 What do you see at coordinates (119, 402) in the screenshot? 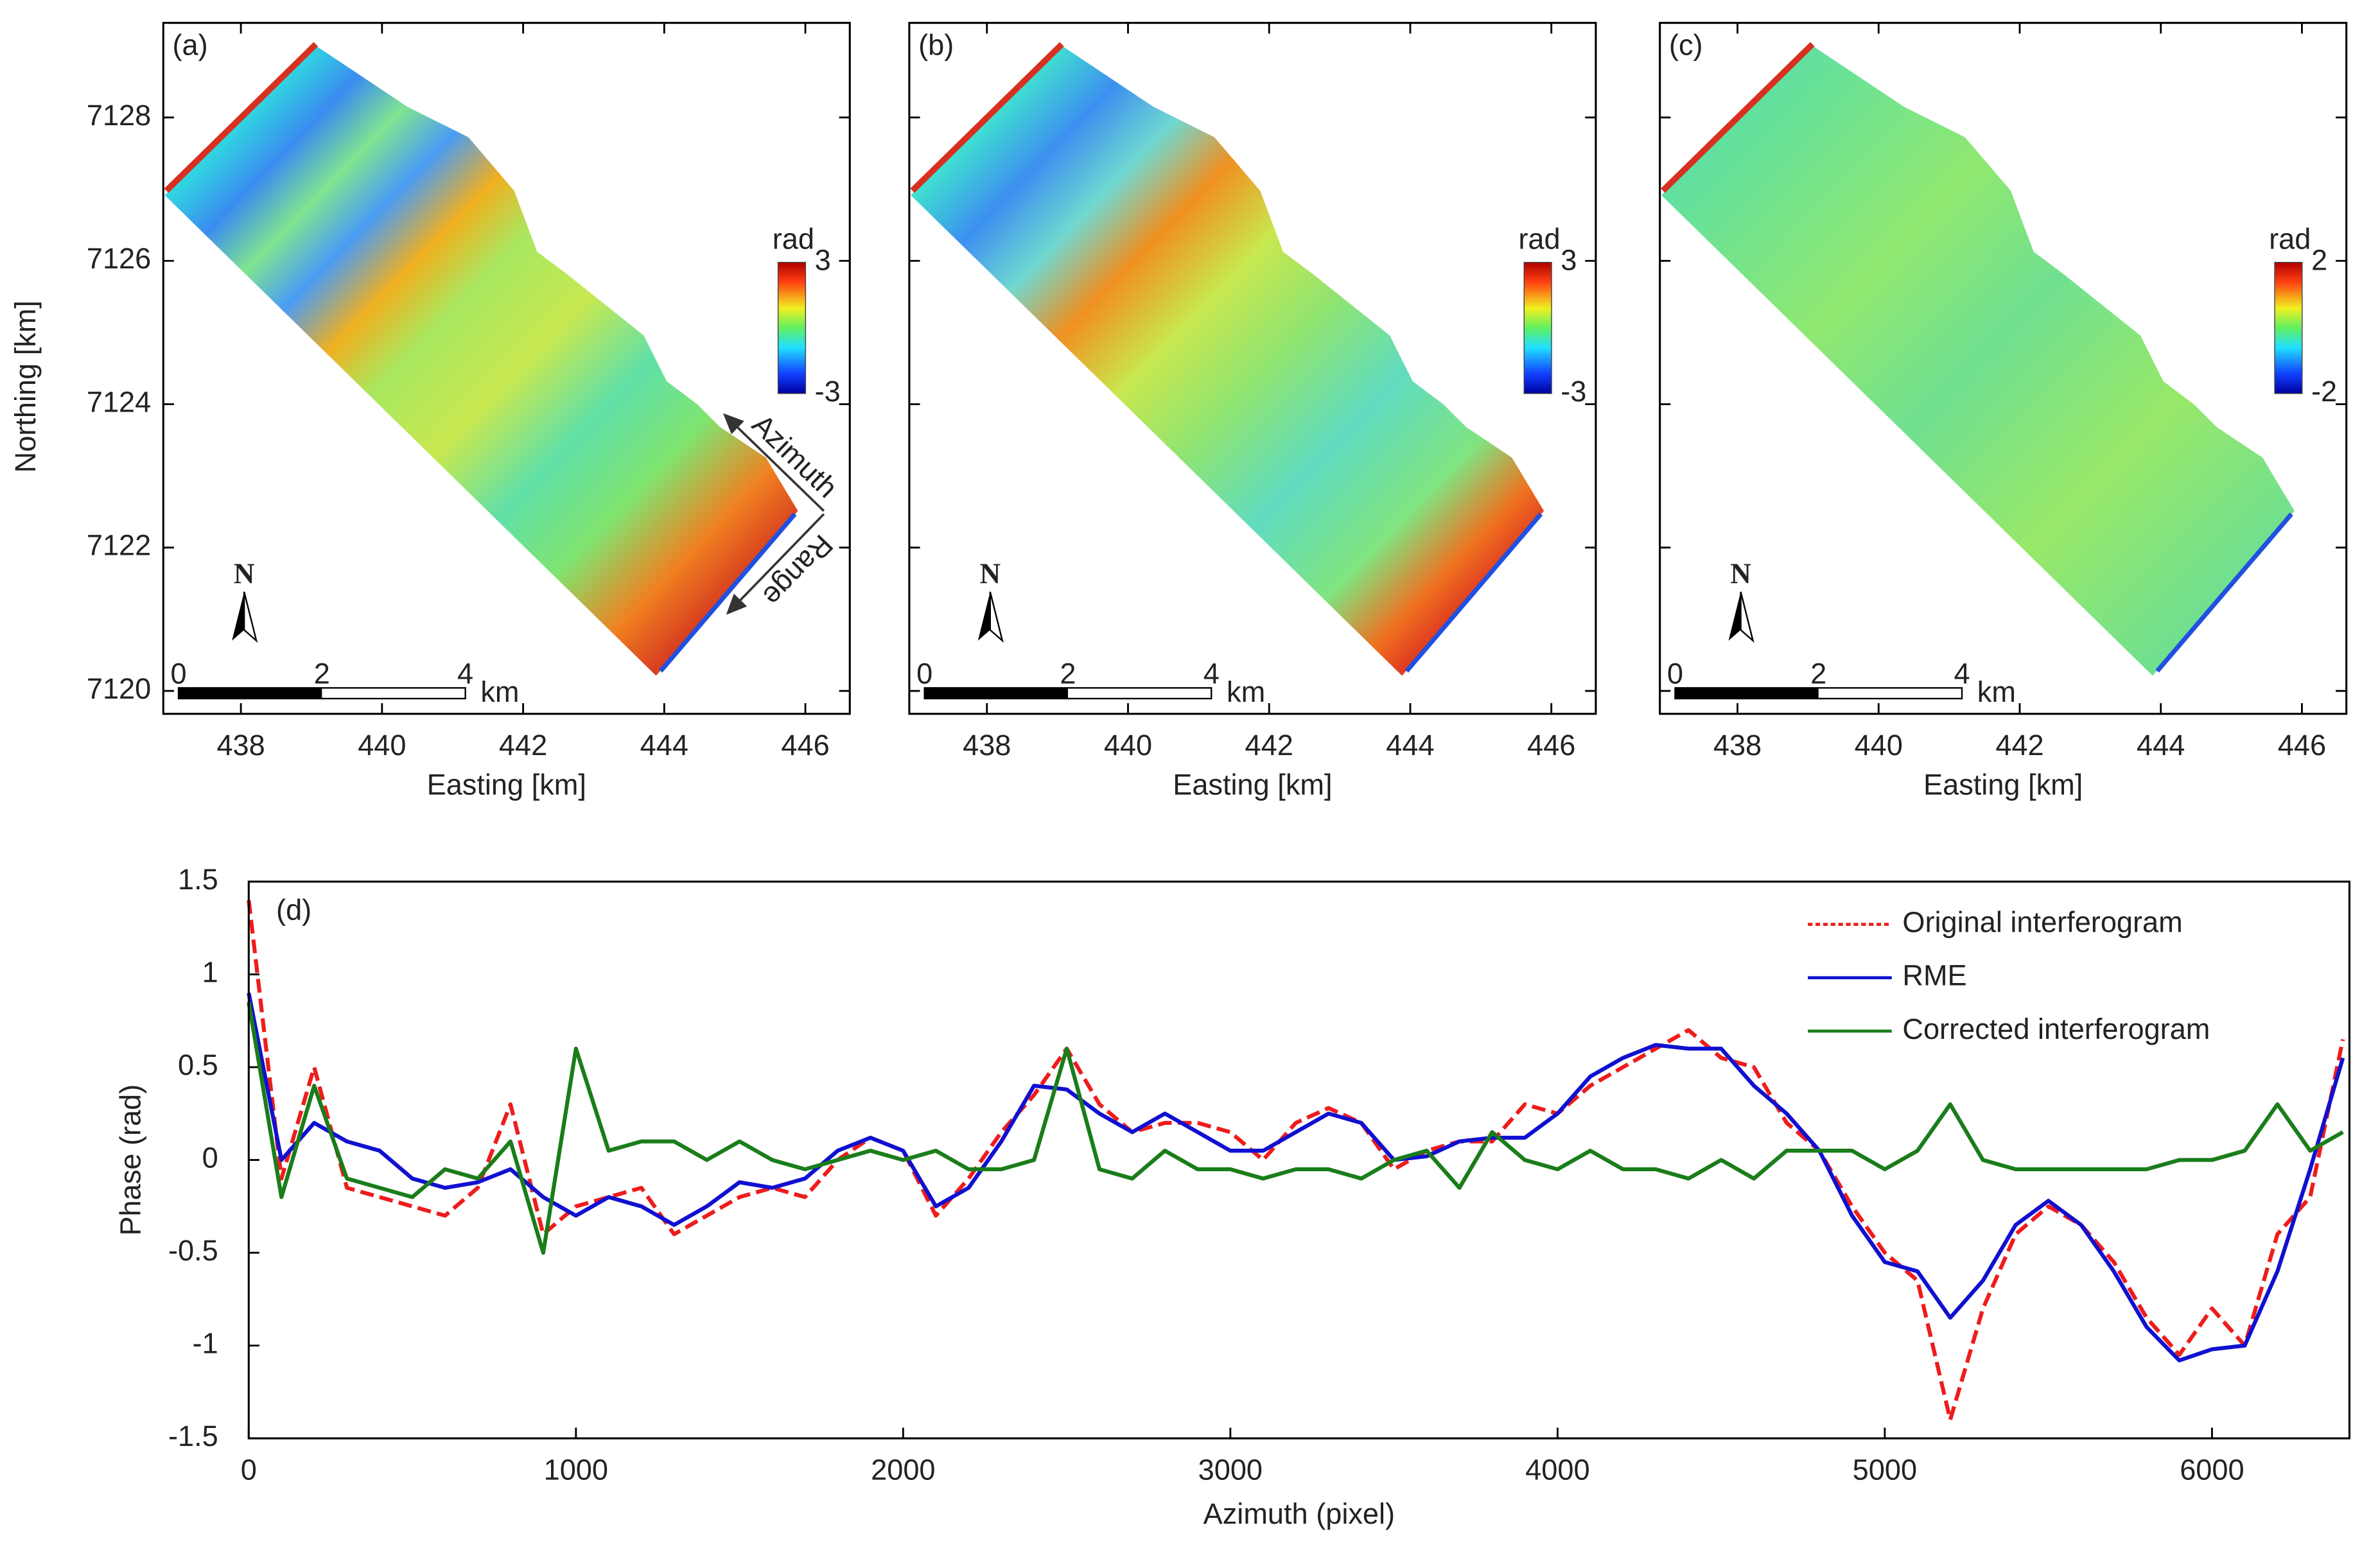
I see `y-tick-label: 7124` at bounding box center [119, 402].